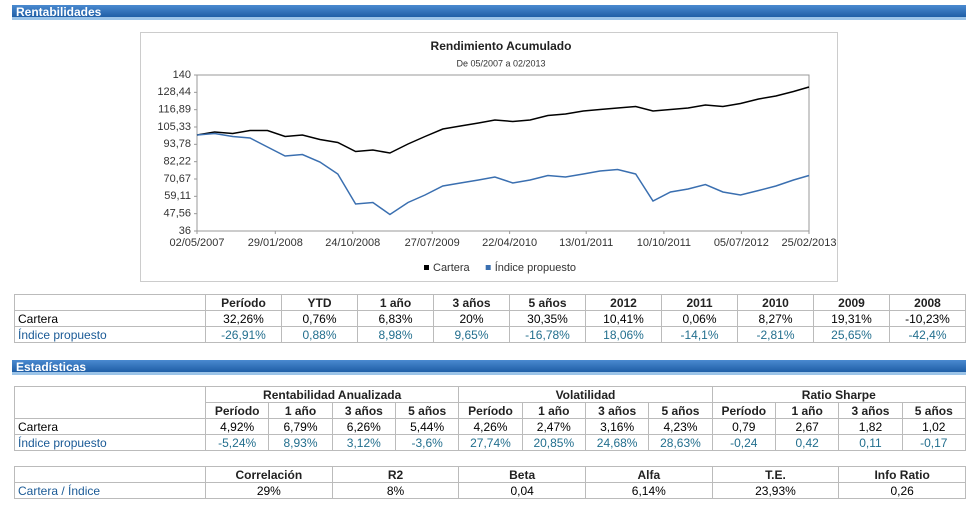 This screenshot has width=974, height=505. I want to click on table-cell: -3,6%, so click(427, 442).